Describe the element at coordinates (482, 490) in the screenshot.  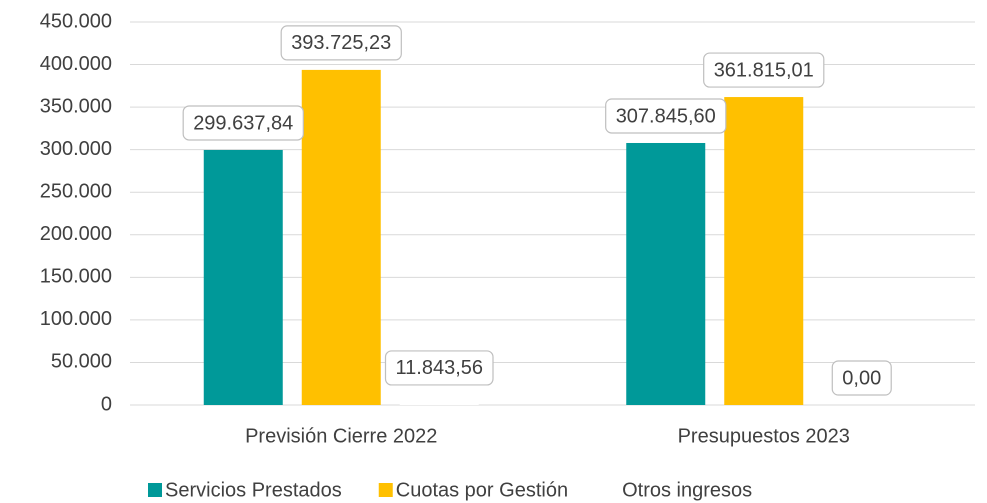
I see `legend-label: Cuotas por Gestión` at that location.